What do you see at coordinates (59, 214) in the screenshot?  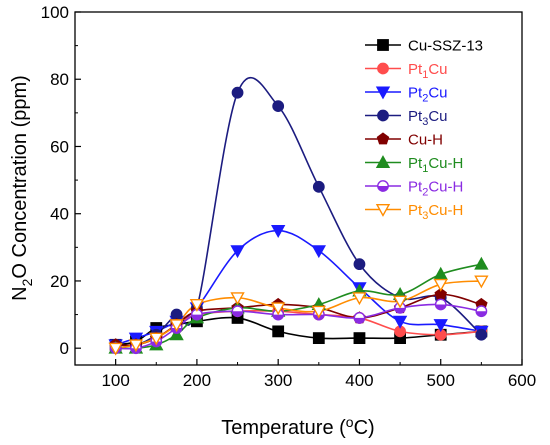 I see `y-tick-label: 40` at bounding box center [59, 214].